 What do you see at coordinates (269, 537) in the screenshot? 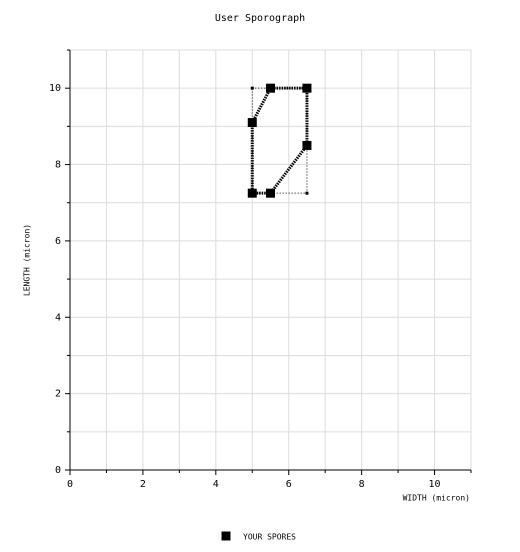
I see `legend-label: YOUR SPORES` at bounding box center [269, 537].